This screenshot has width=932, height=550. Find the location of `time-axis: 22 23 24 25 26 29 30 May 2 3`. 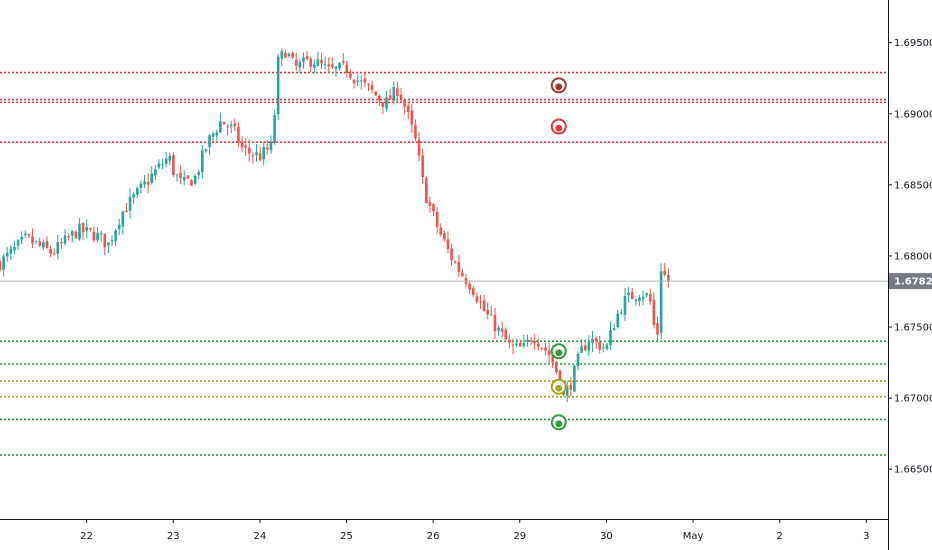

time-axis: 22 23 24 25 26 29 30 May 2 3 is located at coordinates (475, 530).